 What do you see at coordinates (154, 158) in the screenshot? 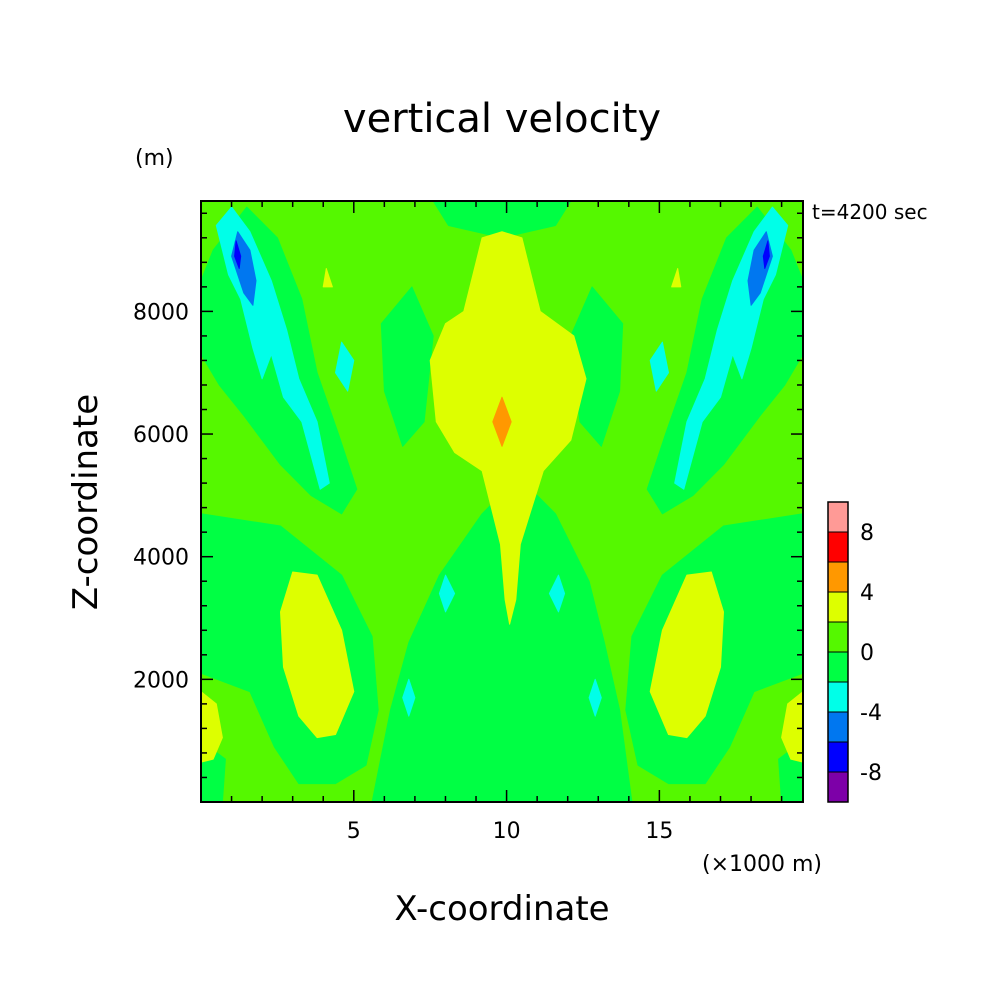
I see `y-unit-label: (m)` at bounding box center [154, 158].